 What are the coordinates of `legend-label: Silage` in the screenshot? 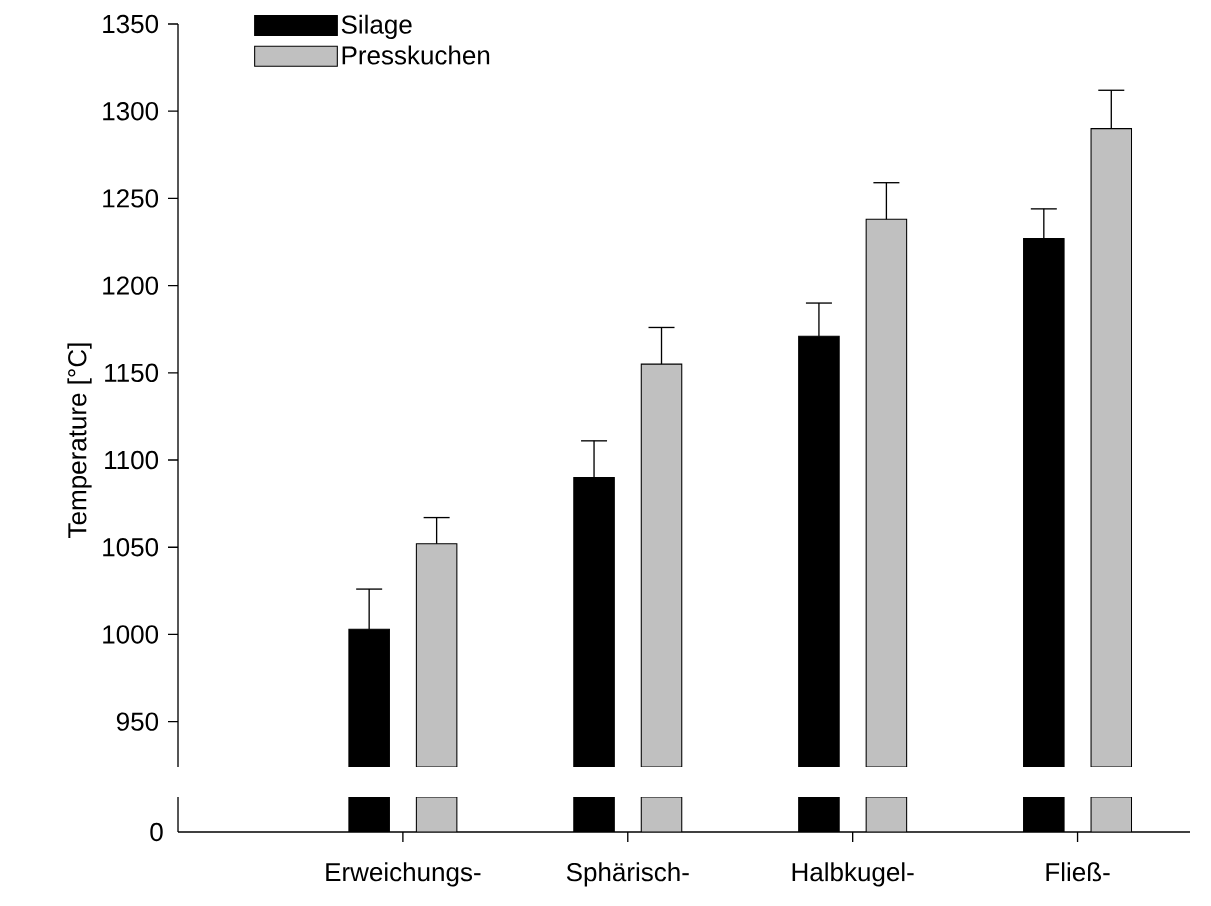 It's located at (376, 26).